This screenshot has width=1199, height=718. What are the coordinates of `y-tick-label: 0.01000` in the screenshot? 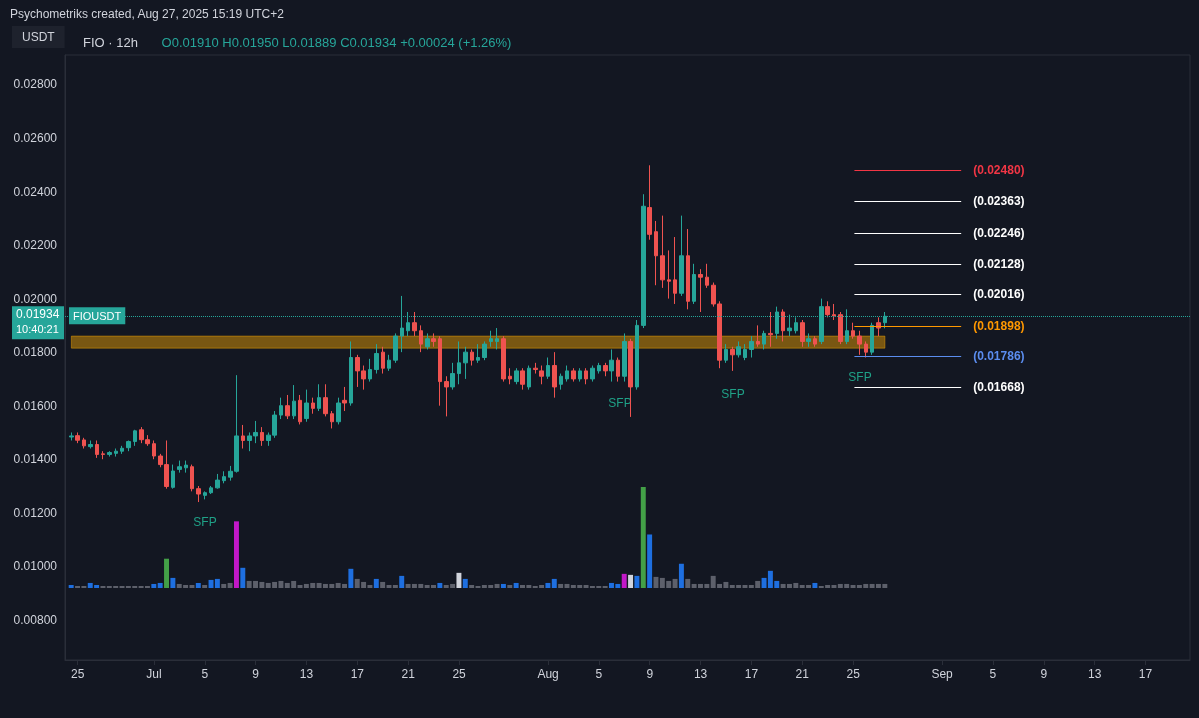 It's located at (35, 566).